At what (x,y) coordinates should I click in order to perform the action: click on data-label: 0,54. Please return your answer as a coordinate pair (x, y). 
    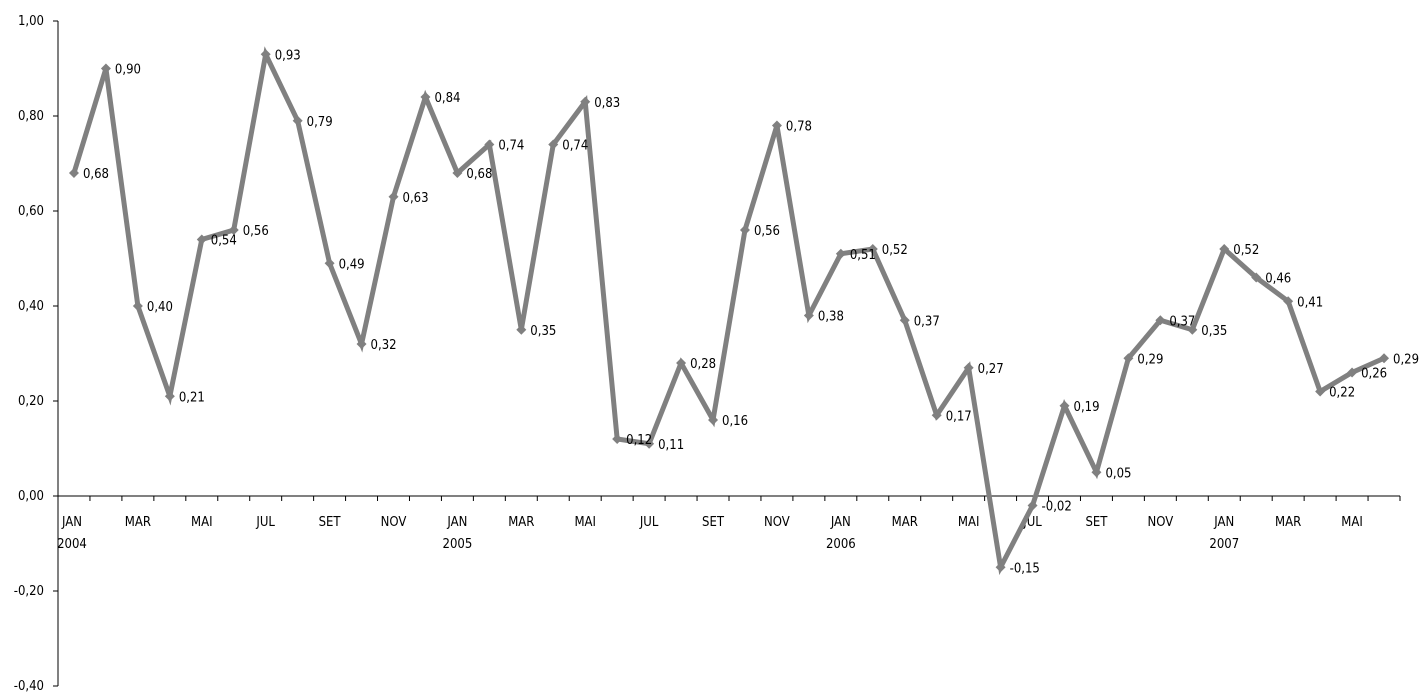
    Looking at the image, I should click on (224, 241).